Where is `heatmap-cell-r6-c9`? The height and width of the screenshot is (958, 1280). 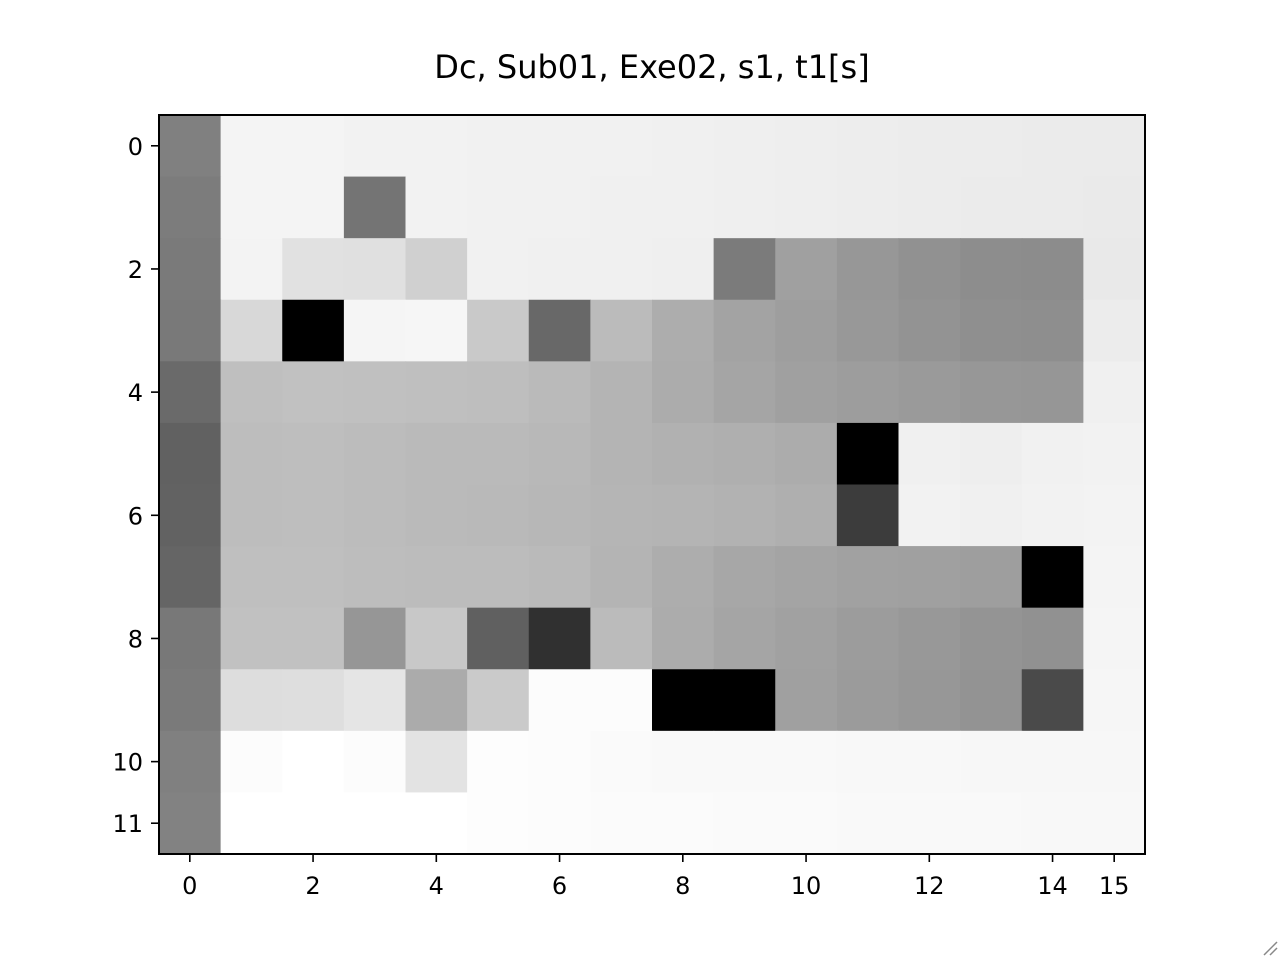 heatmap-cell-r6-c9 is located at coordinates (744, 515).